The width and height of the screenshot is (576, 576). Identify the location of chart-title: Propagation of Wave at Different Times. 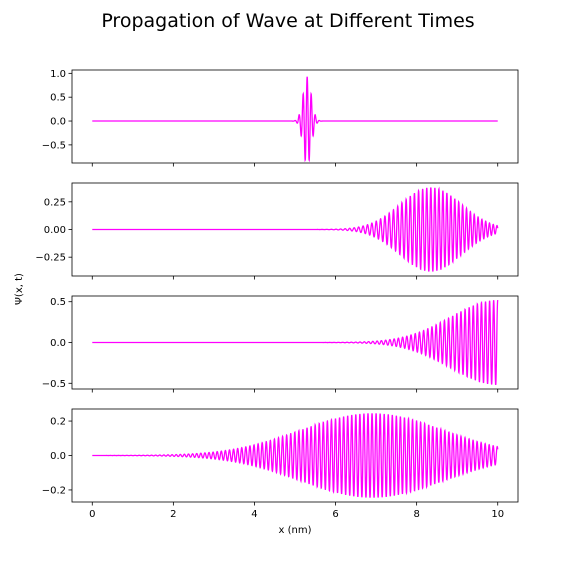
(287, 21).